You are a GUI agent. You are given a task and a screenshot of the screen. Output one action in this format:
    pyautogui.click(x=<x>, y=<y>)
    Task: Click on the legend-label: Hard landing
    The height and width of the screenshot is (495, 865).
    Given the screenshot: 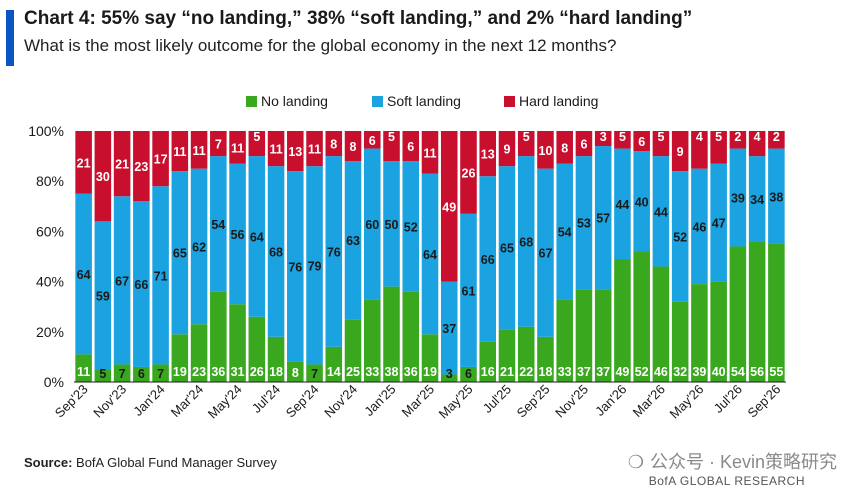 What is the action you would take?
    pyautogui.click(x=558, y=101)
    